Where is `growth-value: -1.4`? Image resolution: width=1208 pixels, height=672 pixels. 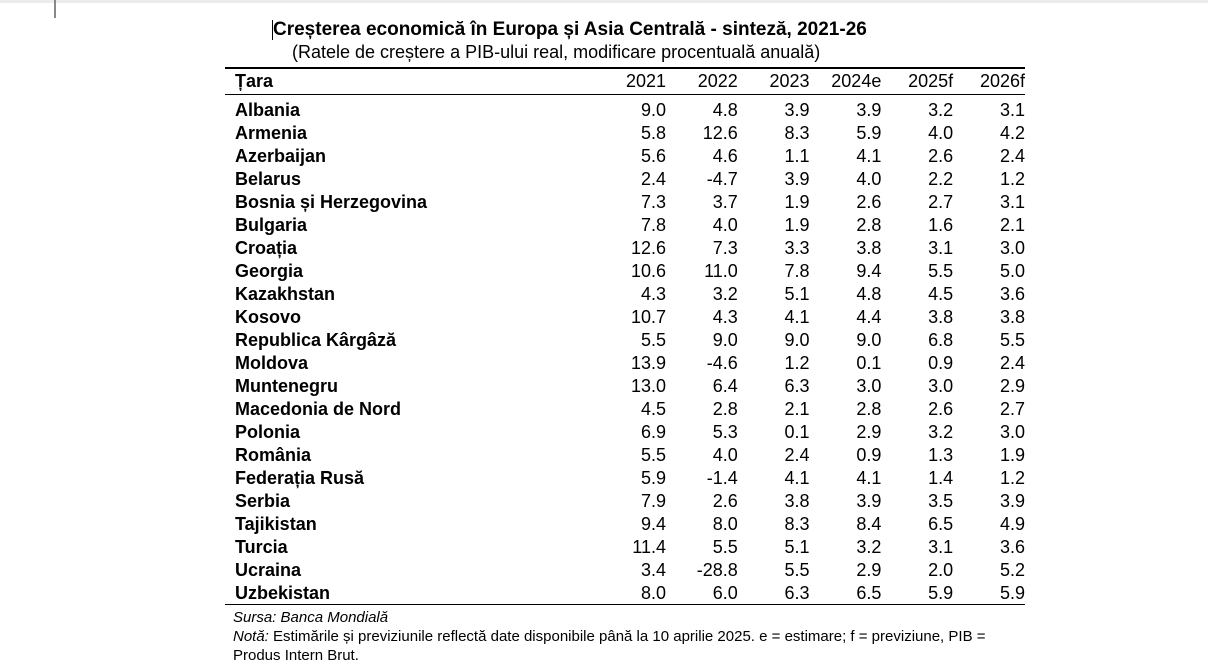
growth-value: -1.4 is located at coordinates (722, 477).